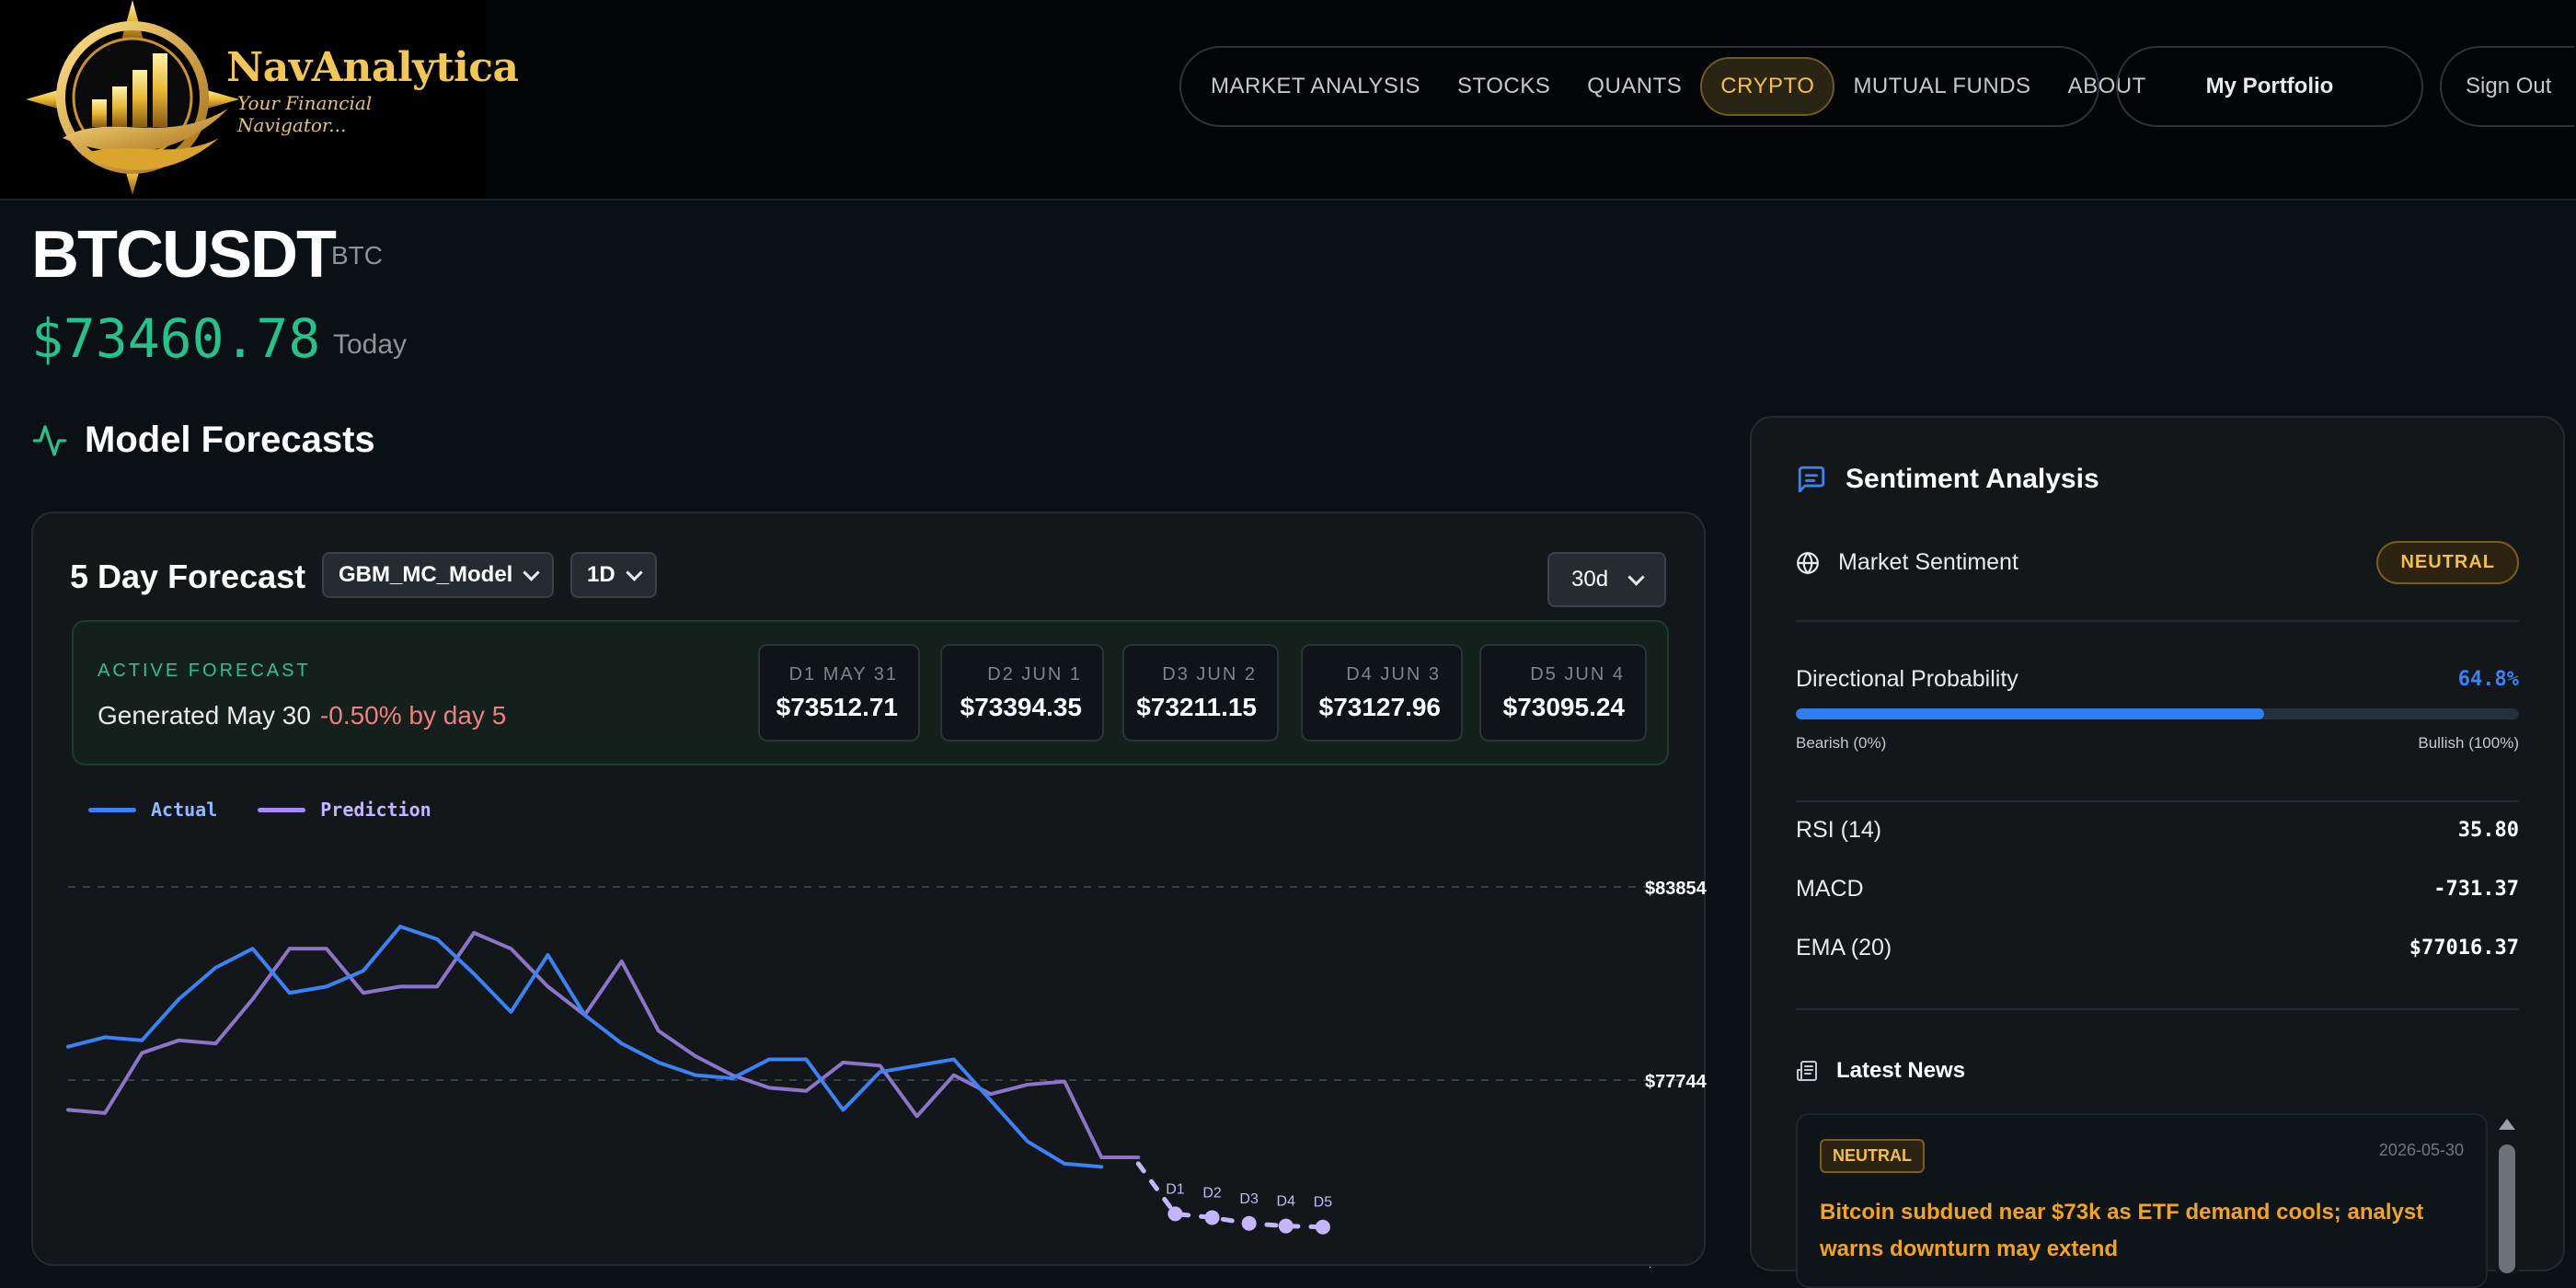  Describe the element at coordinates (1907, 679) in the screenshot. I see `directional-probability-label: Directional Probability` at that location.